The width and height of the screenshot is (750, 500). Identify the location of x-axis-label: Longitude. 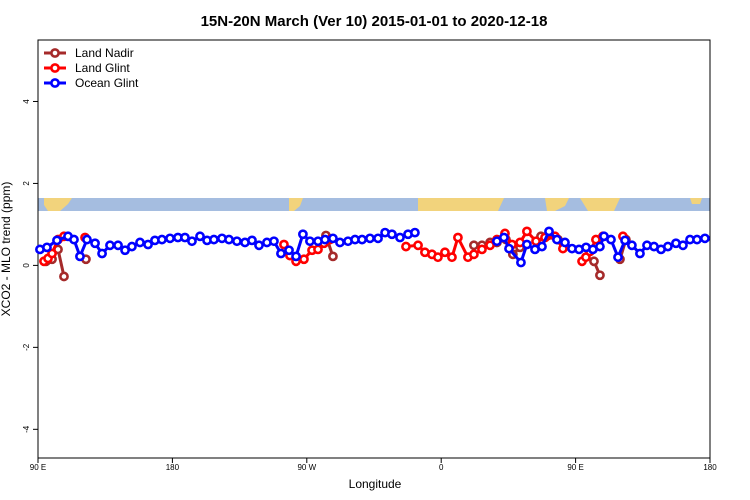
(375, 484).